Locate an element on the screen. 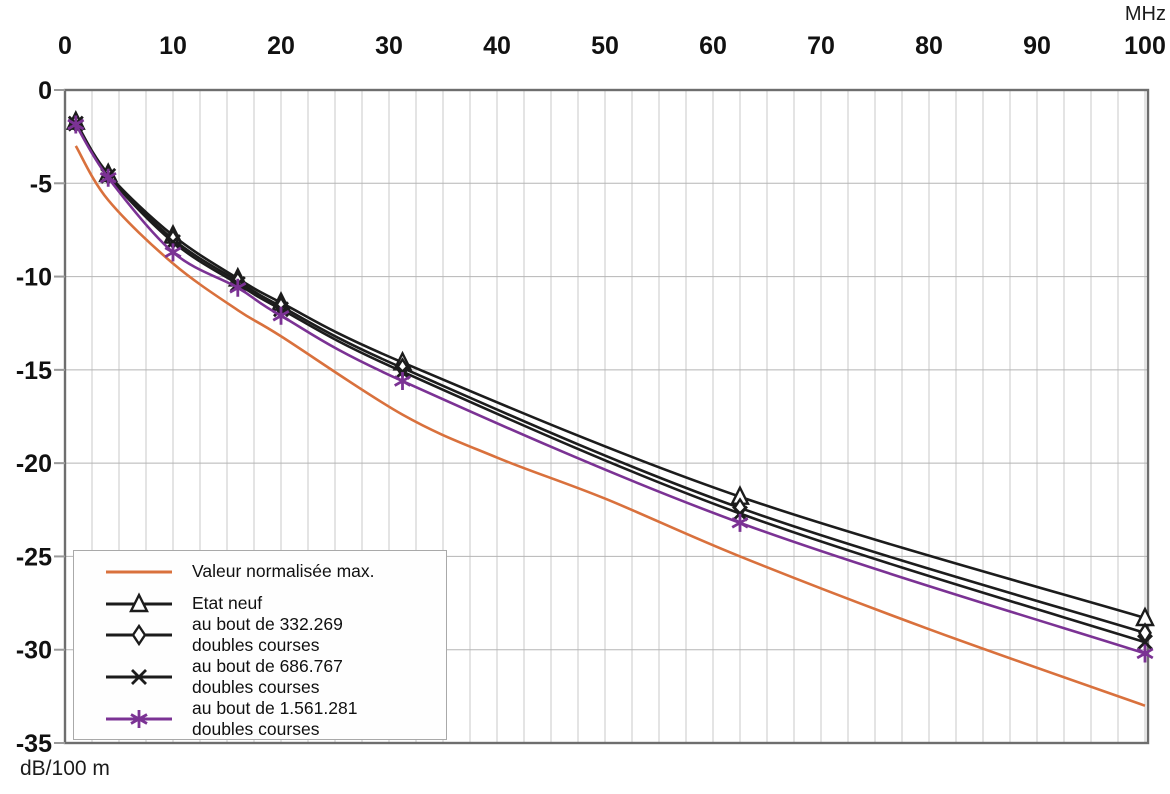 This screenshot has width=1170, height=794. x-tick-label: 0 is located at coordinates (65, 46).